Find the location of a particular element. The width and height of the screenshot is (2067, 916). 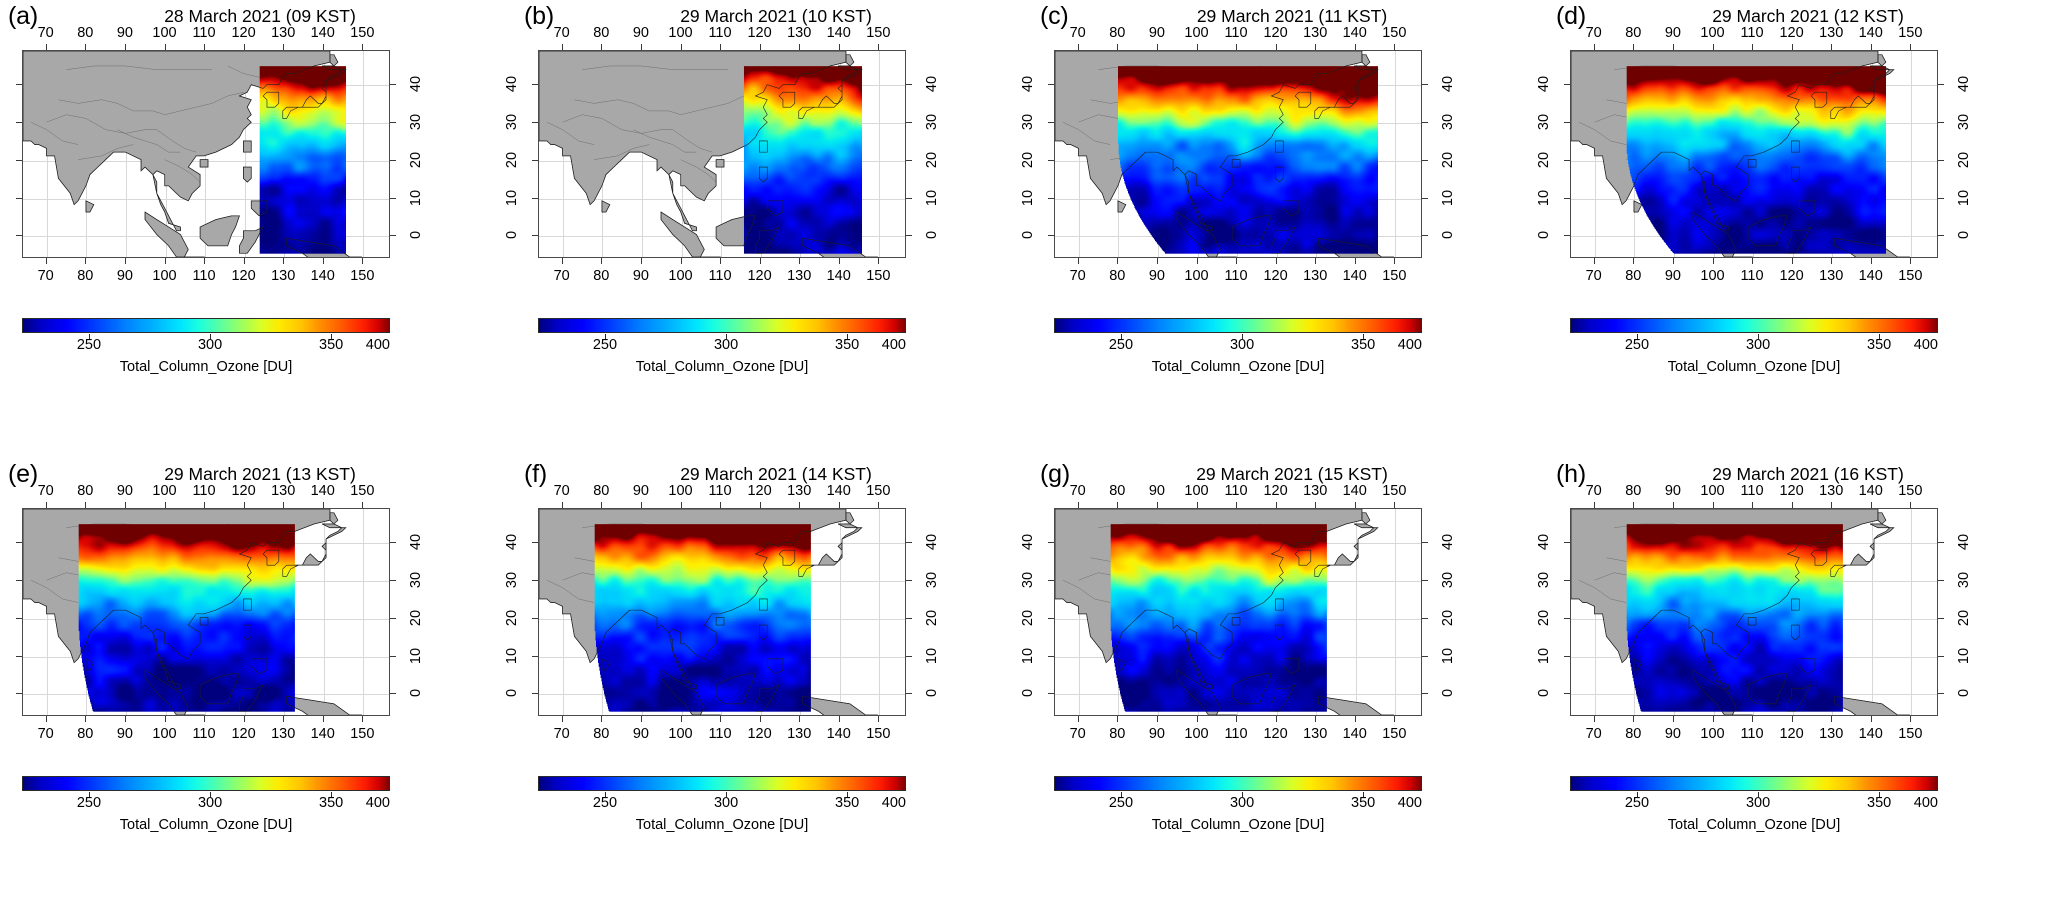

panel-title: 28 March 2021 (09 KST) is located at coordinates (260, 16).